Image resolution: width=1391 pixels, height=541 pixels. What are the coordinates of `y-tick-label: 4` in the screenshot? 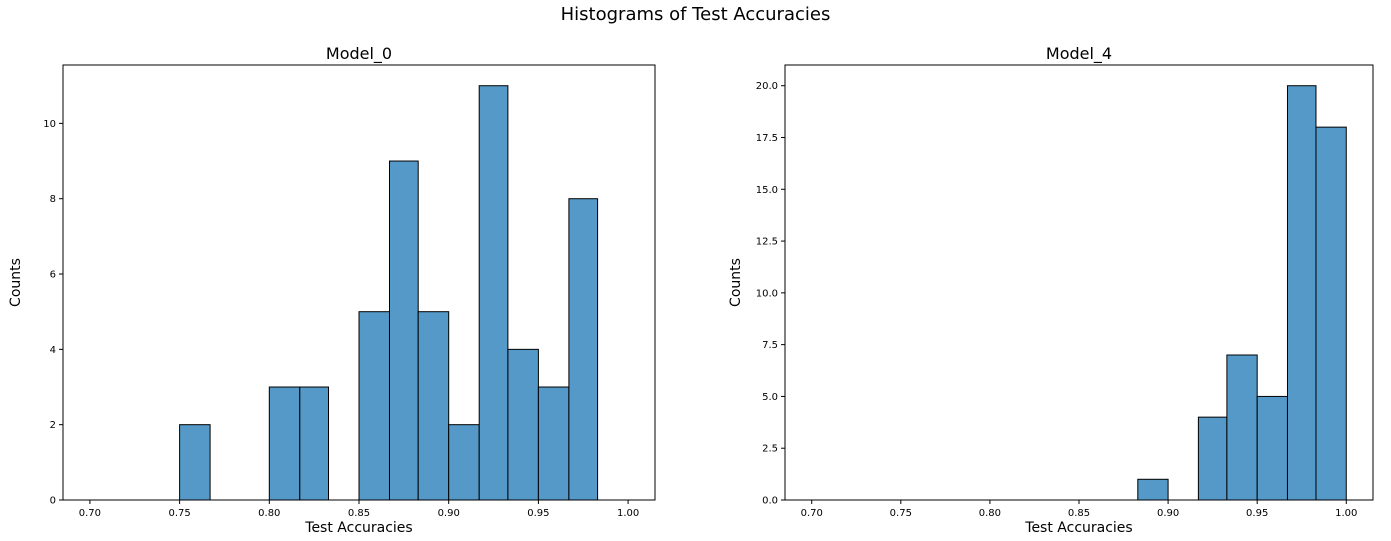 It's located at (53, 350).